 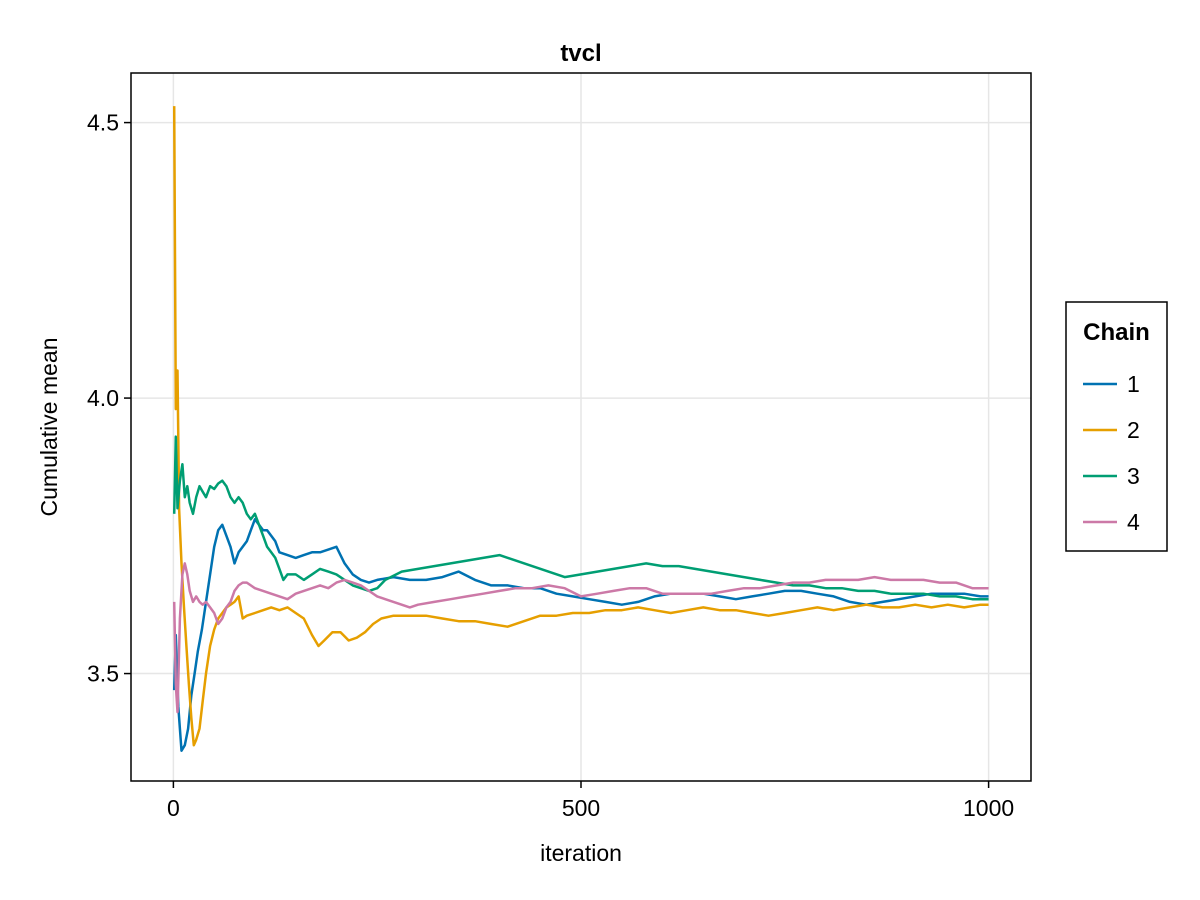 I want to click on y-axis-label: Cumulative mean, so click(x=49, y=427).